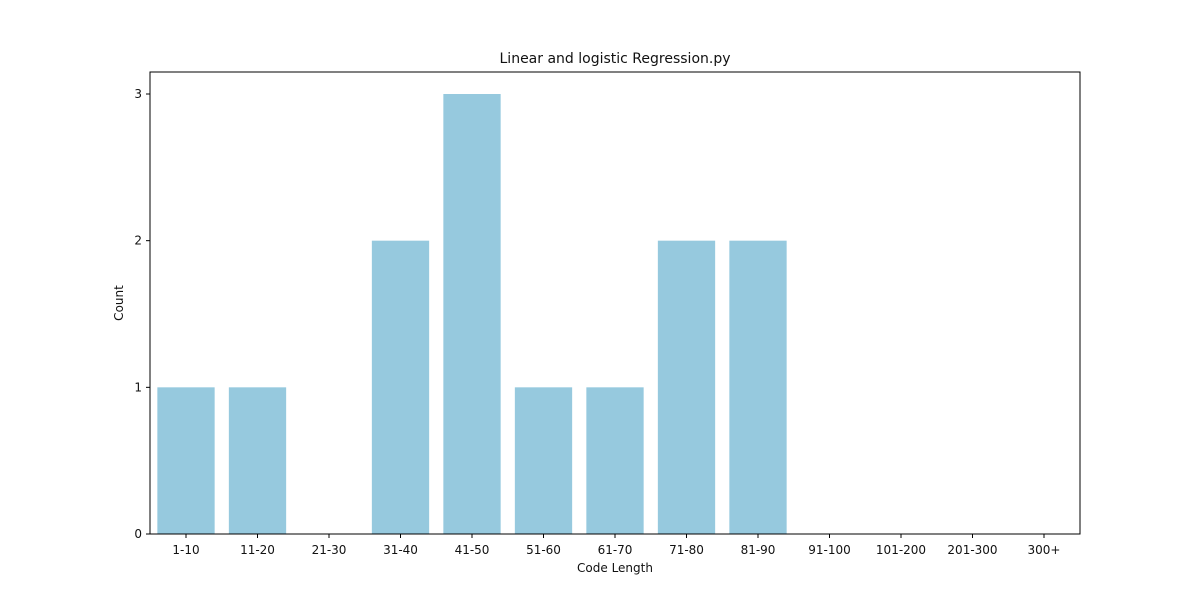  What do you see at coordinates (138, 241) in the screenshot?
I see `y-tick-label: 2` at bounding box center [138, 241].